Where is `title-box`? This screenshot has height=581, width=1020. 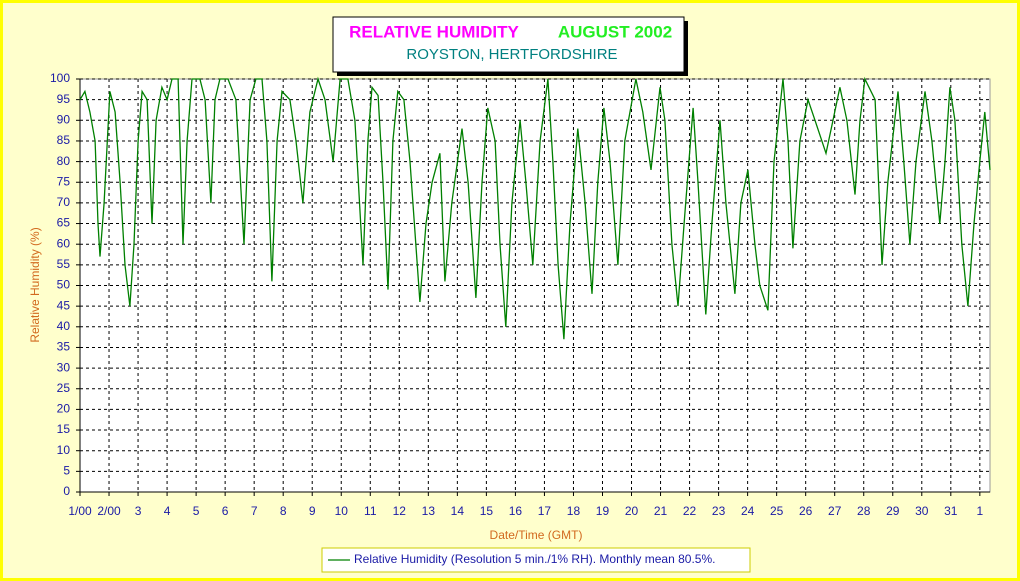
title-box is located at coordinates (508, 44).